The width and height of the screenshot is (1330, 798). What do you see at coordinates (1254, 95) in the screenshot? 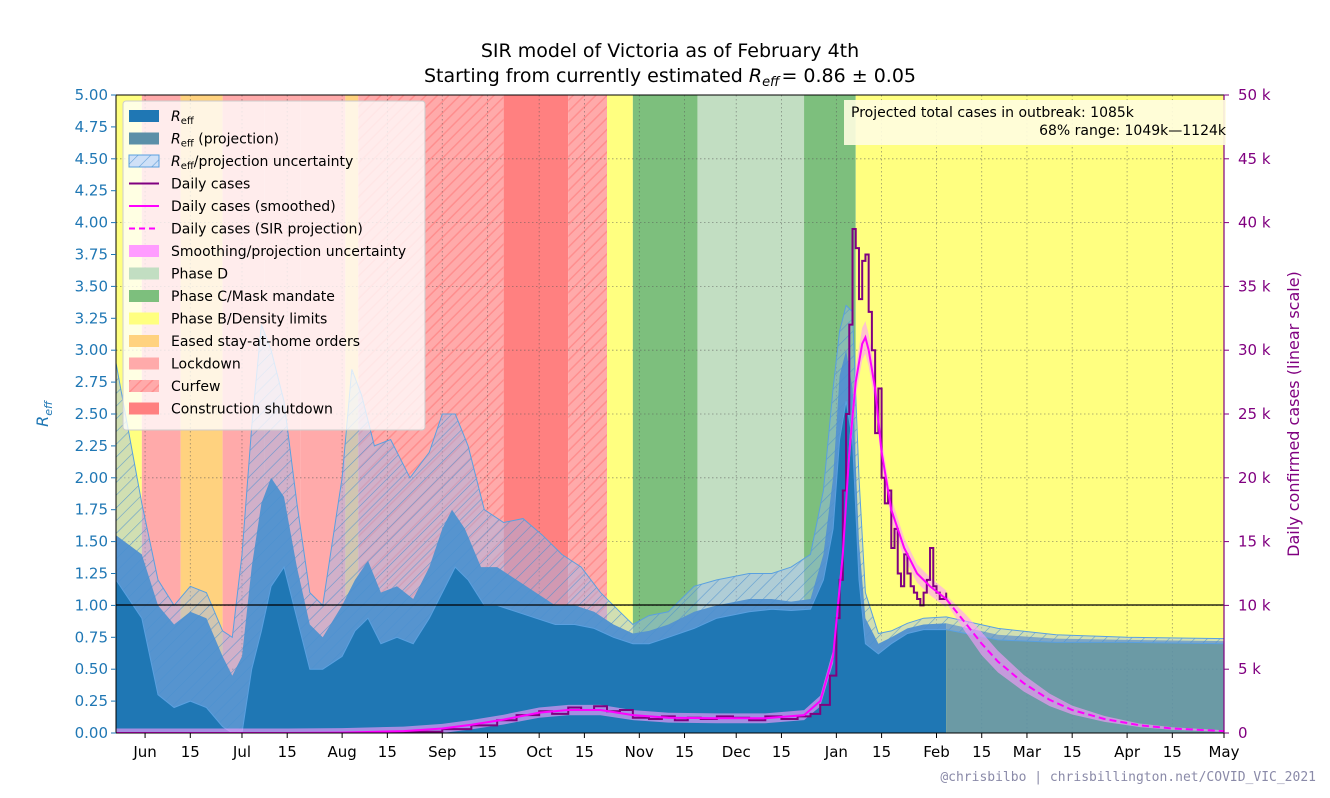
I see `right-tick-label: 50 k` at bounding box center [1254, 95].